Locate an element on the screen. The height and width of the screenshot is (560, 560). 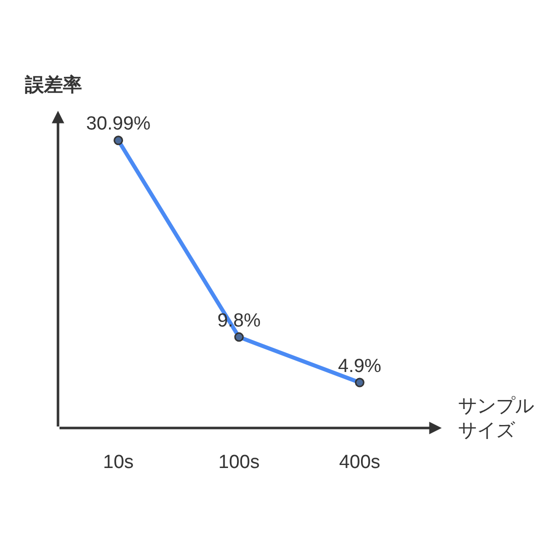
x-axis-title: サンプルサイズ is located at coordinates (496, 419).